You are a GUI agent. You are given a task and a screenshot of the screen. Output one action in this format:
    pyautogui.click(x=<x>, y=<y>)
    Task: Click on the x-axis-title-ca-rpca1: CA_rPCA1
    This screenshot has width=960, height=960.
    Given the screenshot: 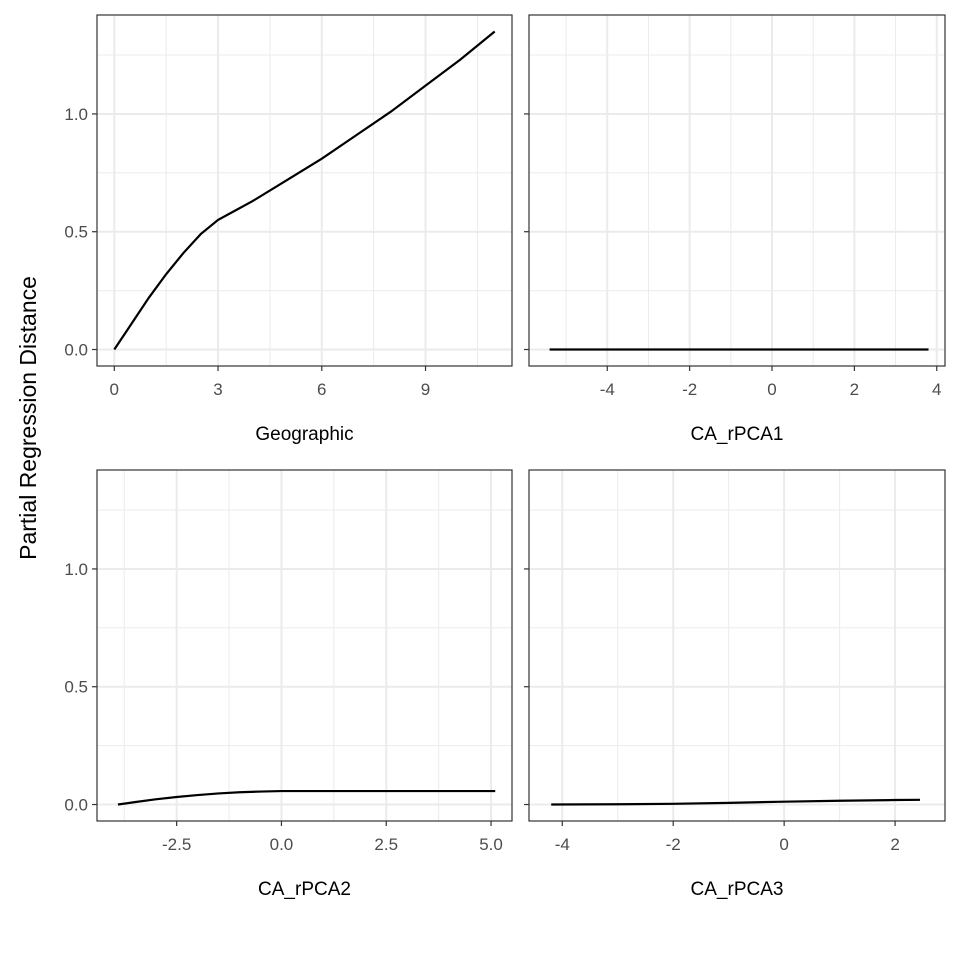 What is the action you would take?
    pyautogui.click(x=737, y=434)
    